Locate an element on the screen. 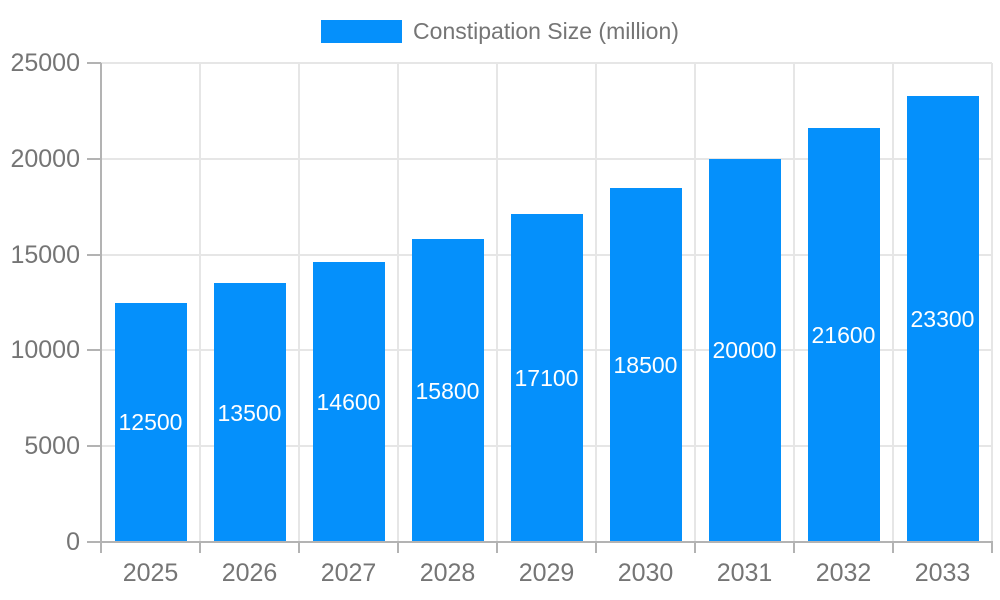 This screenshot has width=1000, height=600. y-tick-label: 20000 is located at coordinates (45, 158).